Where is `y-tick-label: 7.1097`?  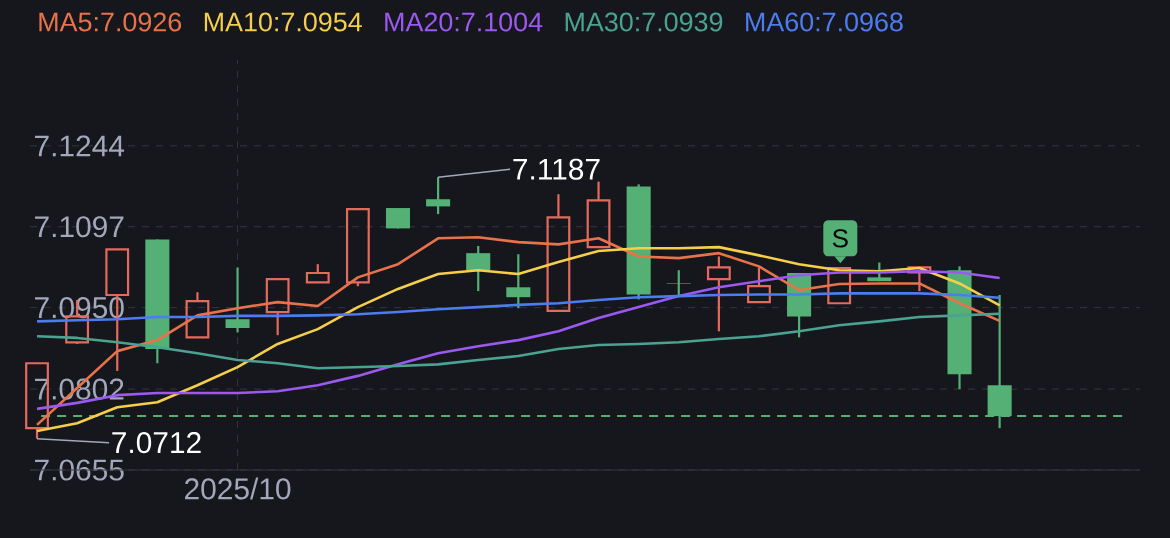
y-tick-label: 7.1097 is located at coordinates (79, 227).